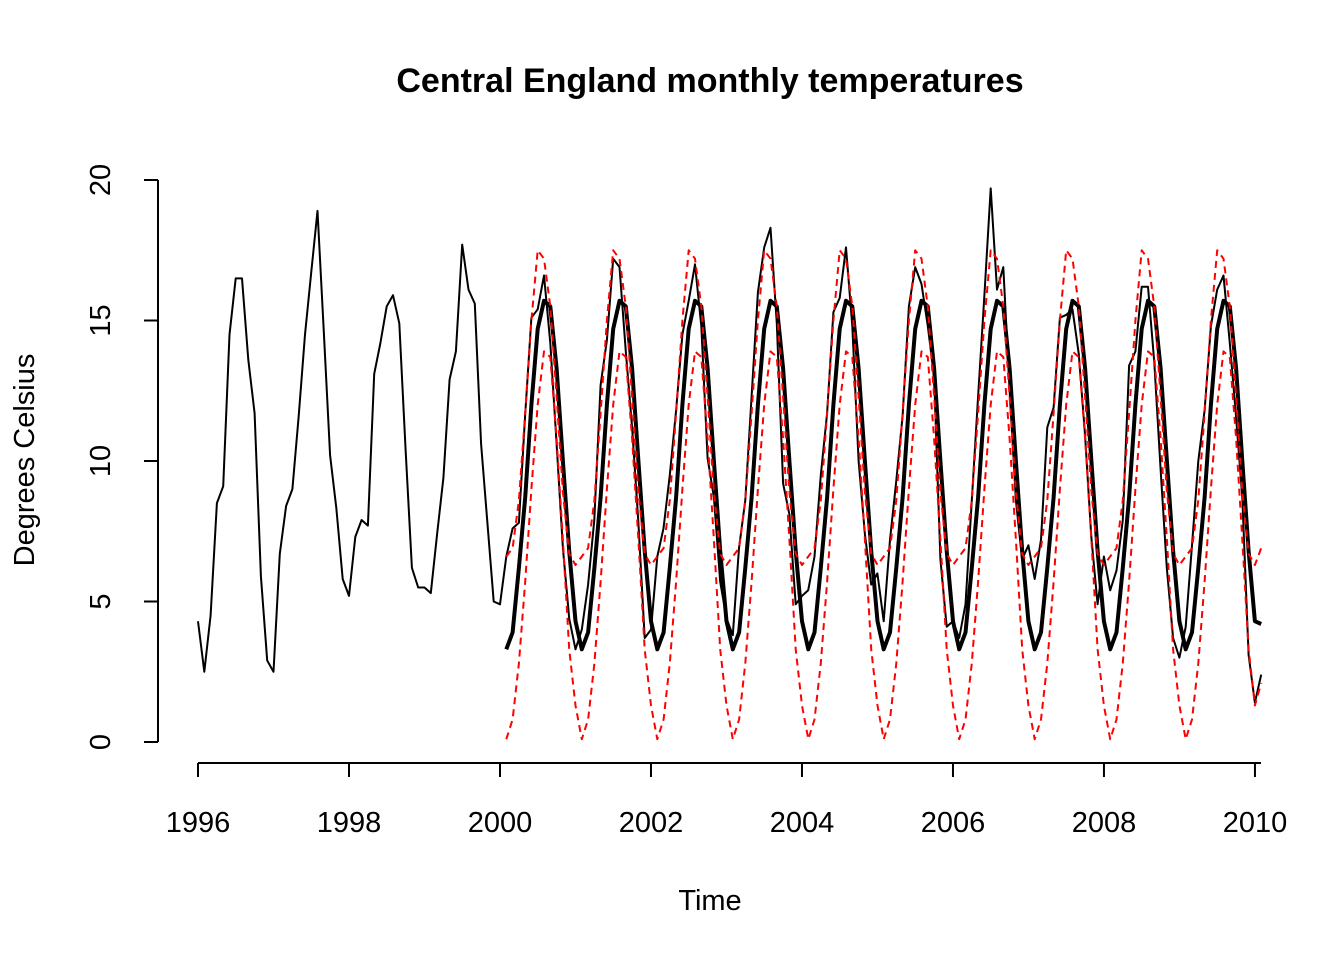  I want to click on y-tick-label: 0, so click(101, 742).